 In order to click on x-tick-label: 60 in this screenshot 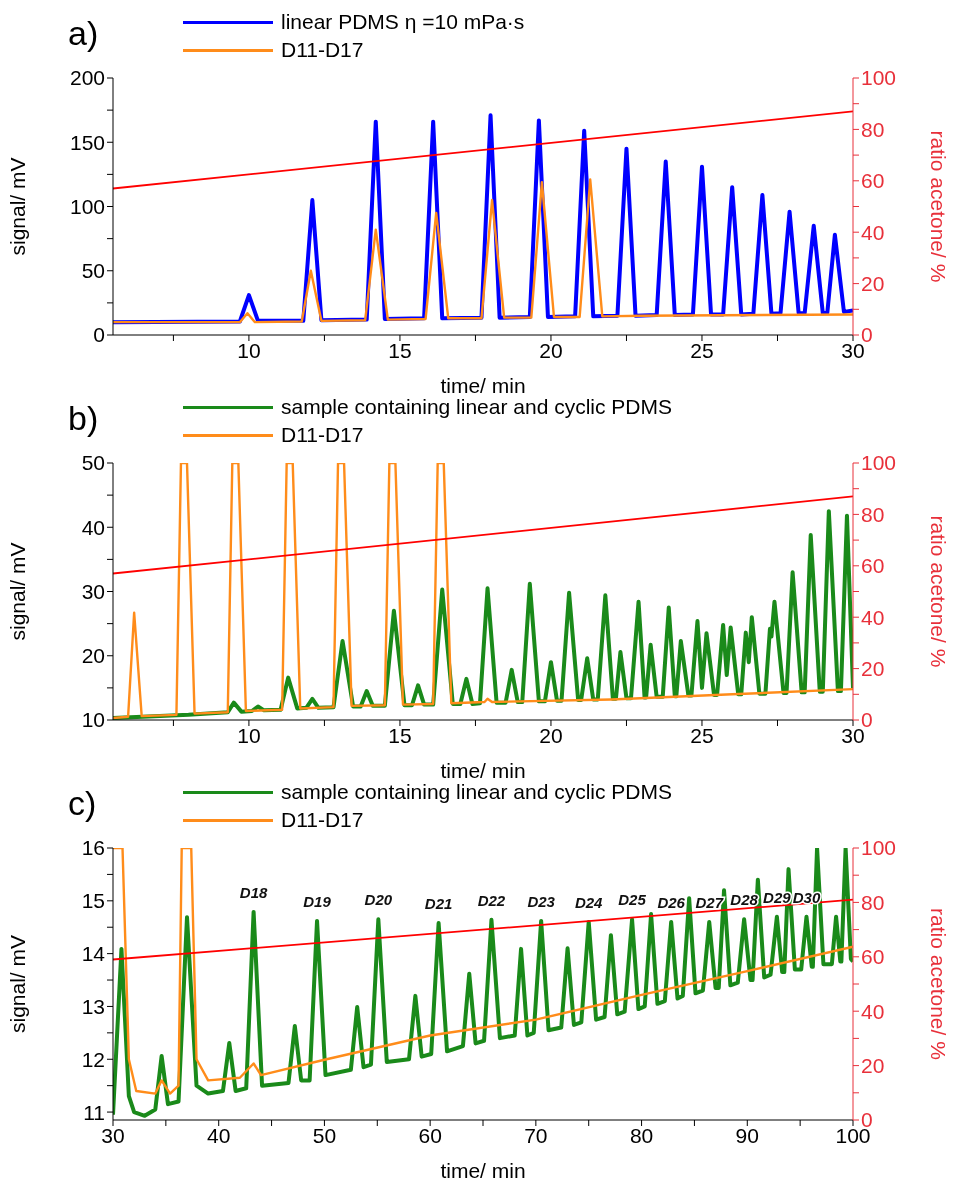, I will do `click(430, 1135)`.